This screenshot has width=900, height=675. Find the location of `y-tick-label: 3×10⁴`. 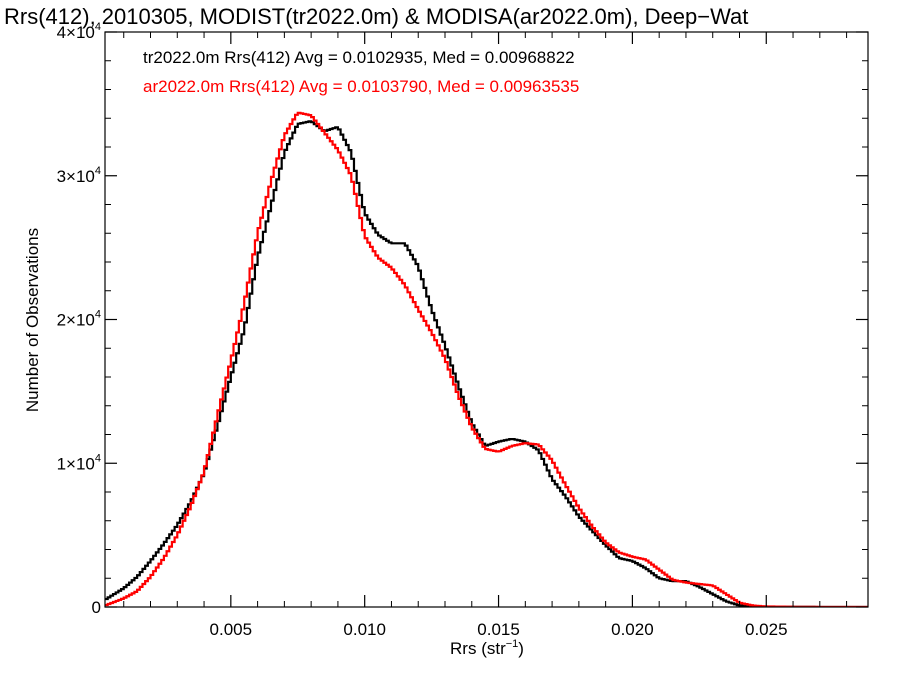

y-tick-label: 3×10⁴ is located at coordinates (79, 175).